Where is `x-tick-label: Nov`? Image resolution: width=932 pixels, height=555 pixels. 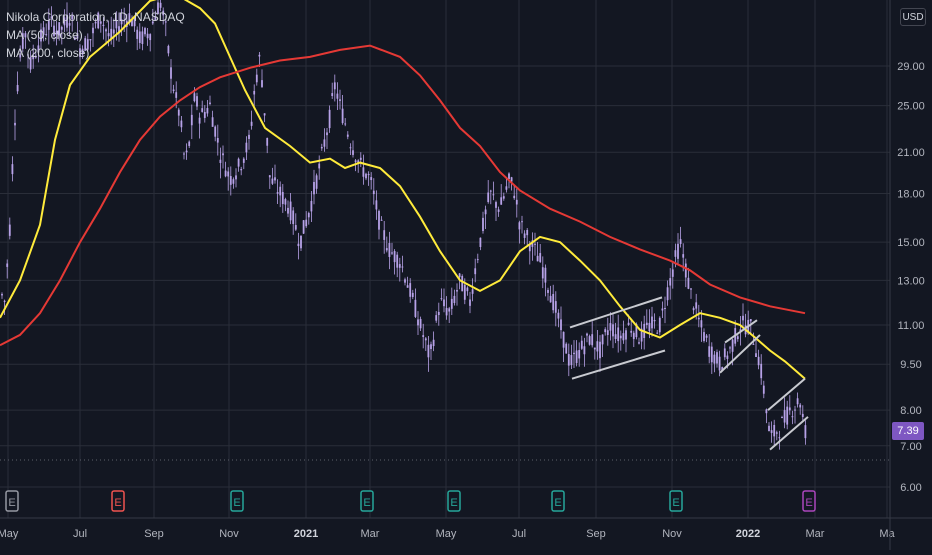
x-tick-label: Nov is located at coordinates (229, 534).